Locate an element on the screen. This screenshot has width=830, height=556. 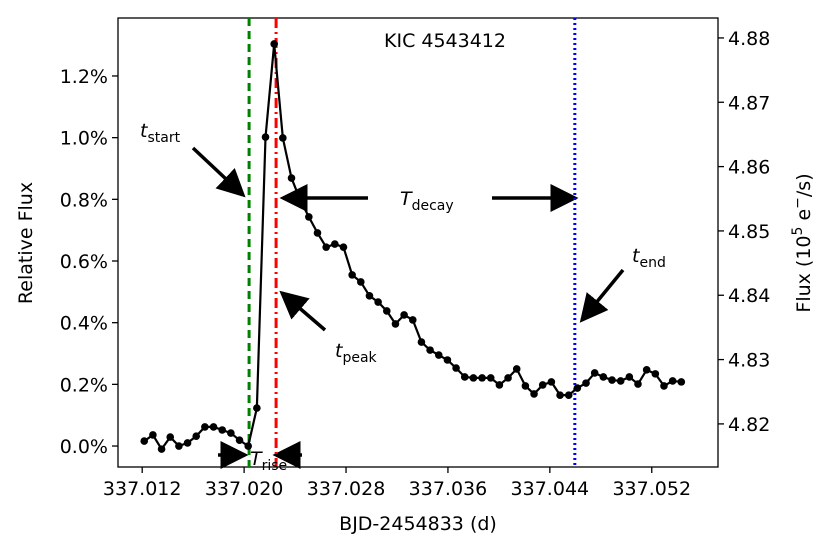
annotation: tstart is located at coordinates (160, 133).